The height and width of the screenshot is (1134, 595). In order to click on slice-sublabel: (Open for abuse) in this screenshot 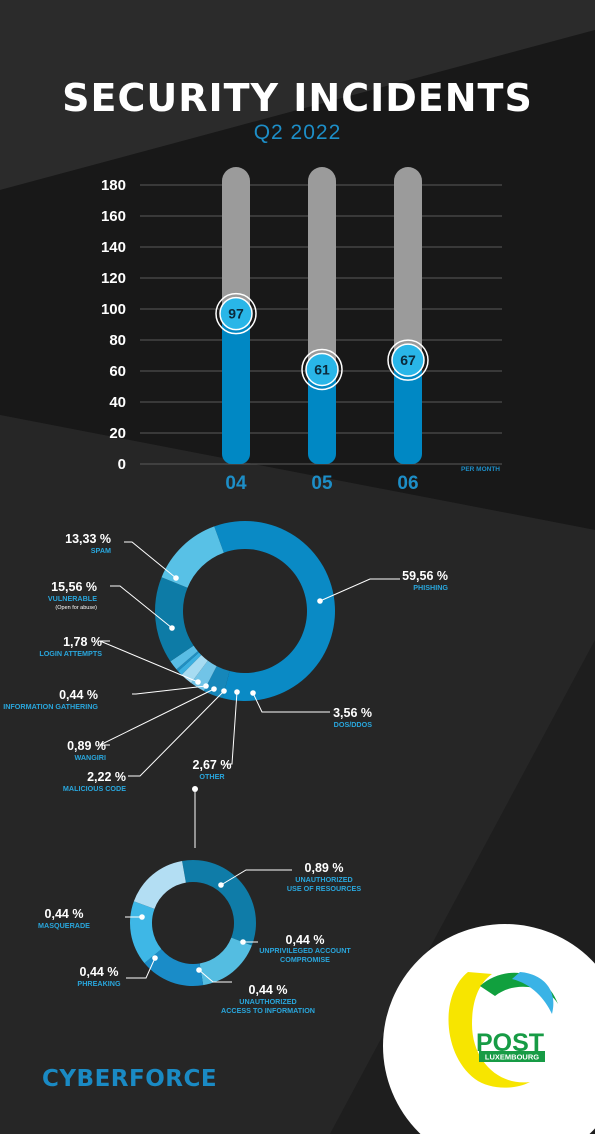, I will do `click(76, 608)`.